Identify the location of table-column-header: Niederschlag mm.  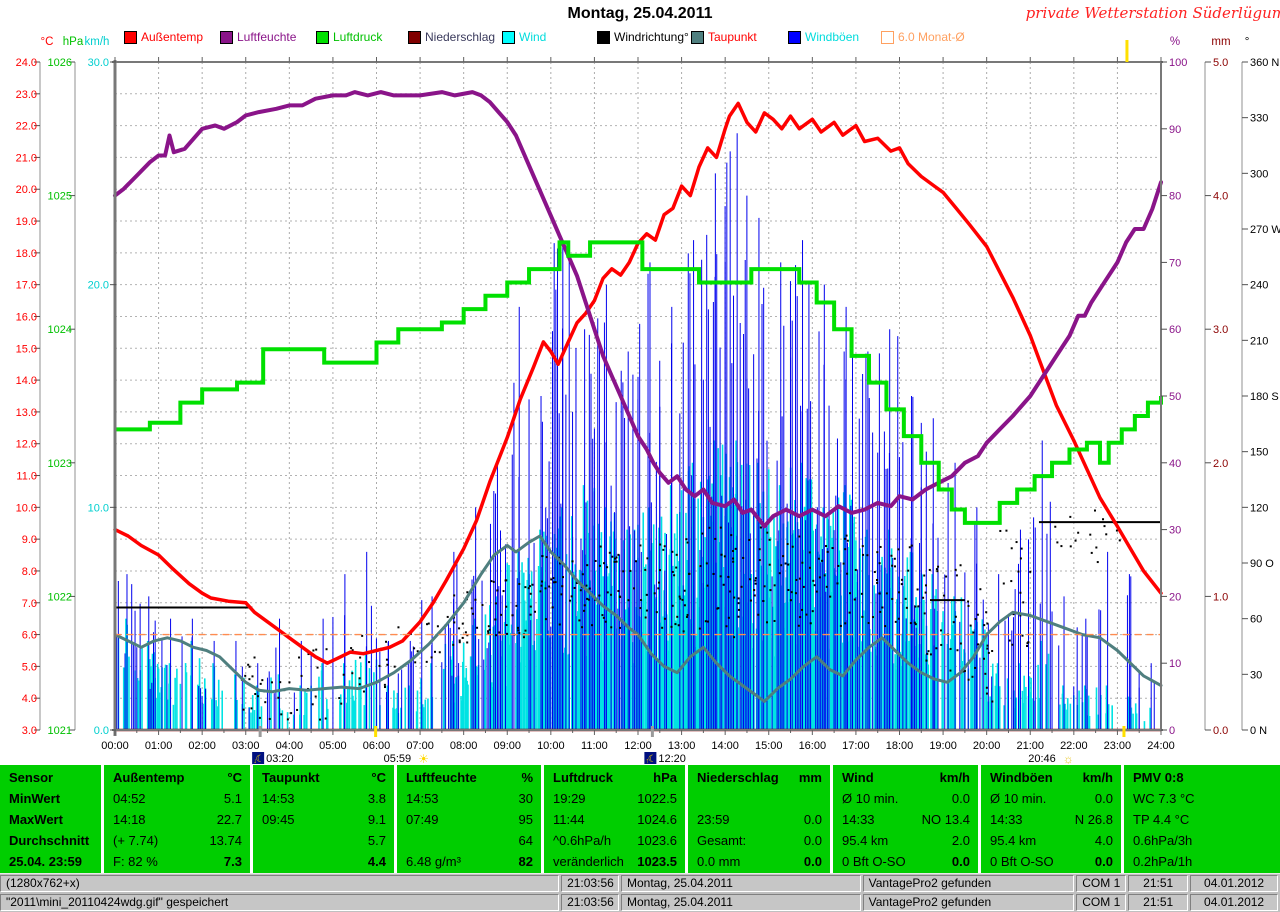
(759, 777).